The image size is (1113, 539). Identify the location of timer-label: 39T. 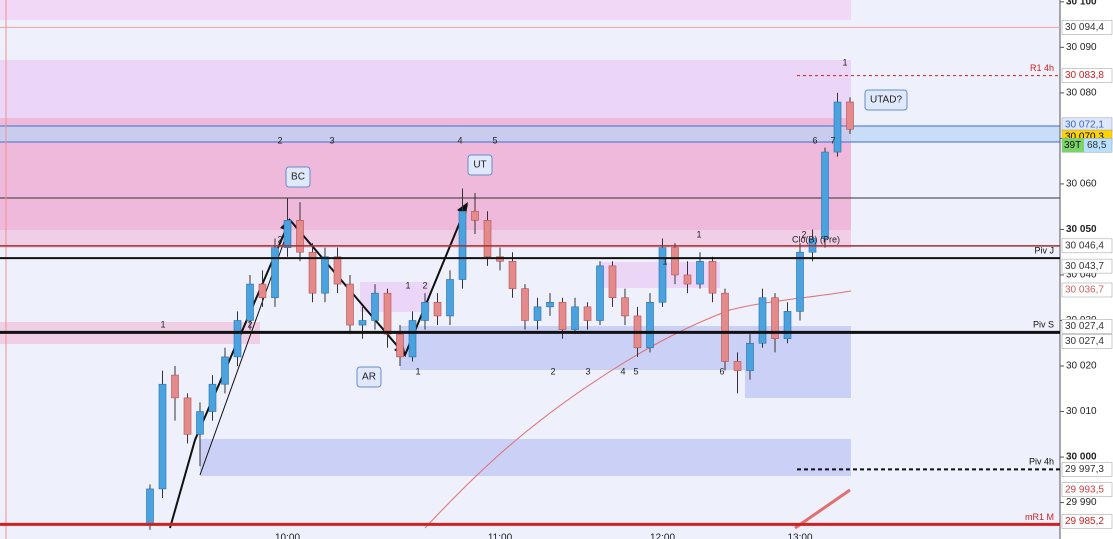
(1072, 145).